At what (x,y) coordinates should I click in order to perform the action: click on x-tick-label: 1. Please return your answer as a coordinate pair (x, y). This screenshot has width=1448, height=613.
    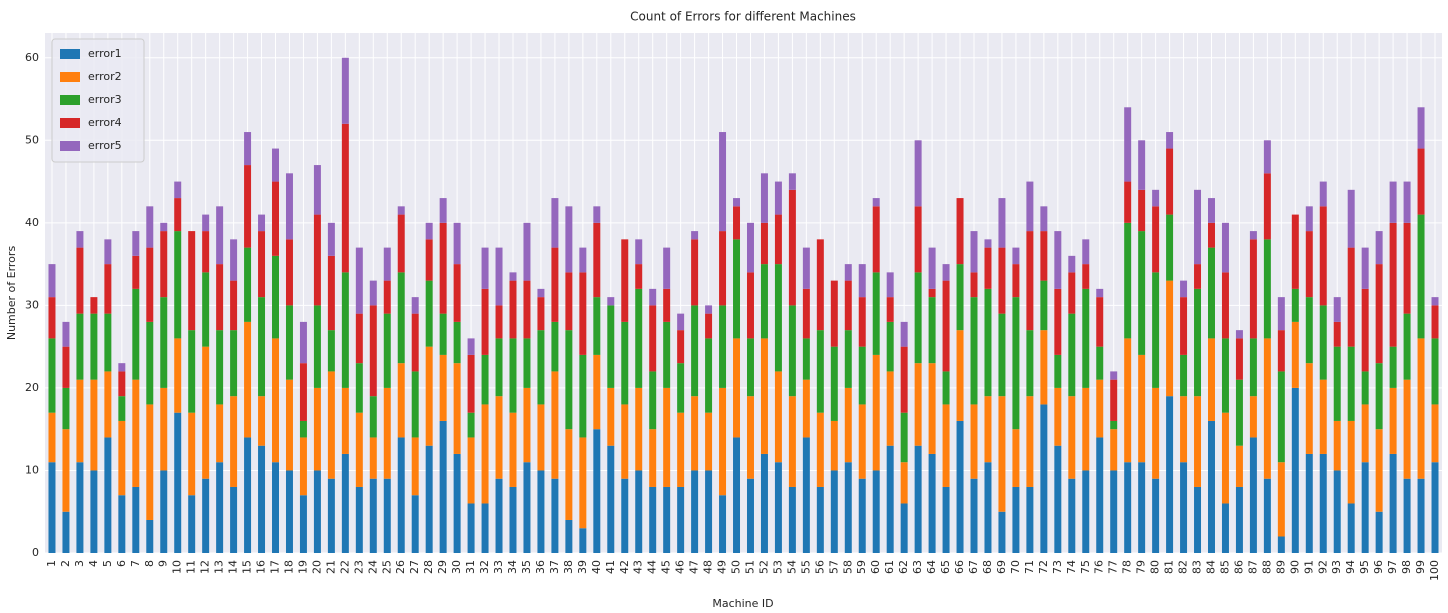
    Looking at the image, I should click on (51, 563).